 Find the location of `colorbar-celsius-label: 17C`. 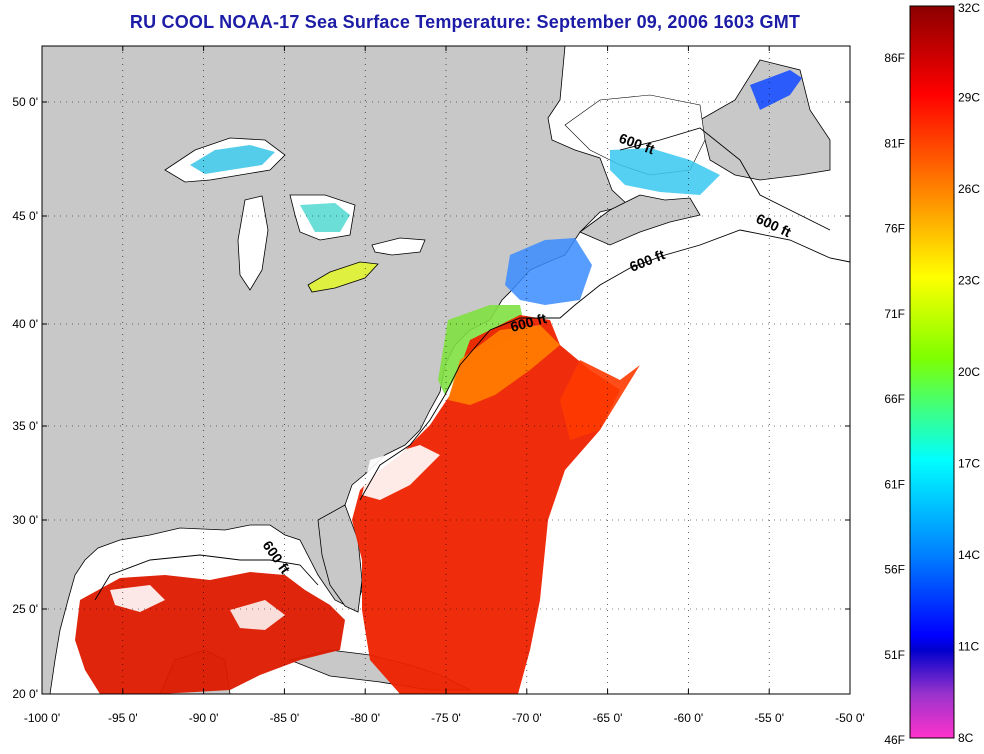

colorbar-celsius-label: 17C is located at coordinates (969, 464).